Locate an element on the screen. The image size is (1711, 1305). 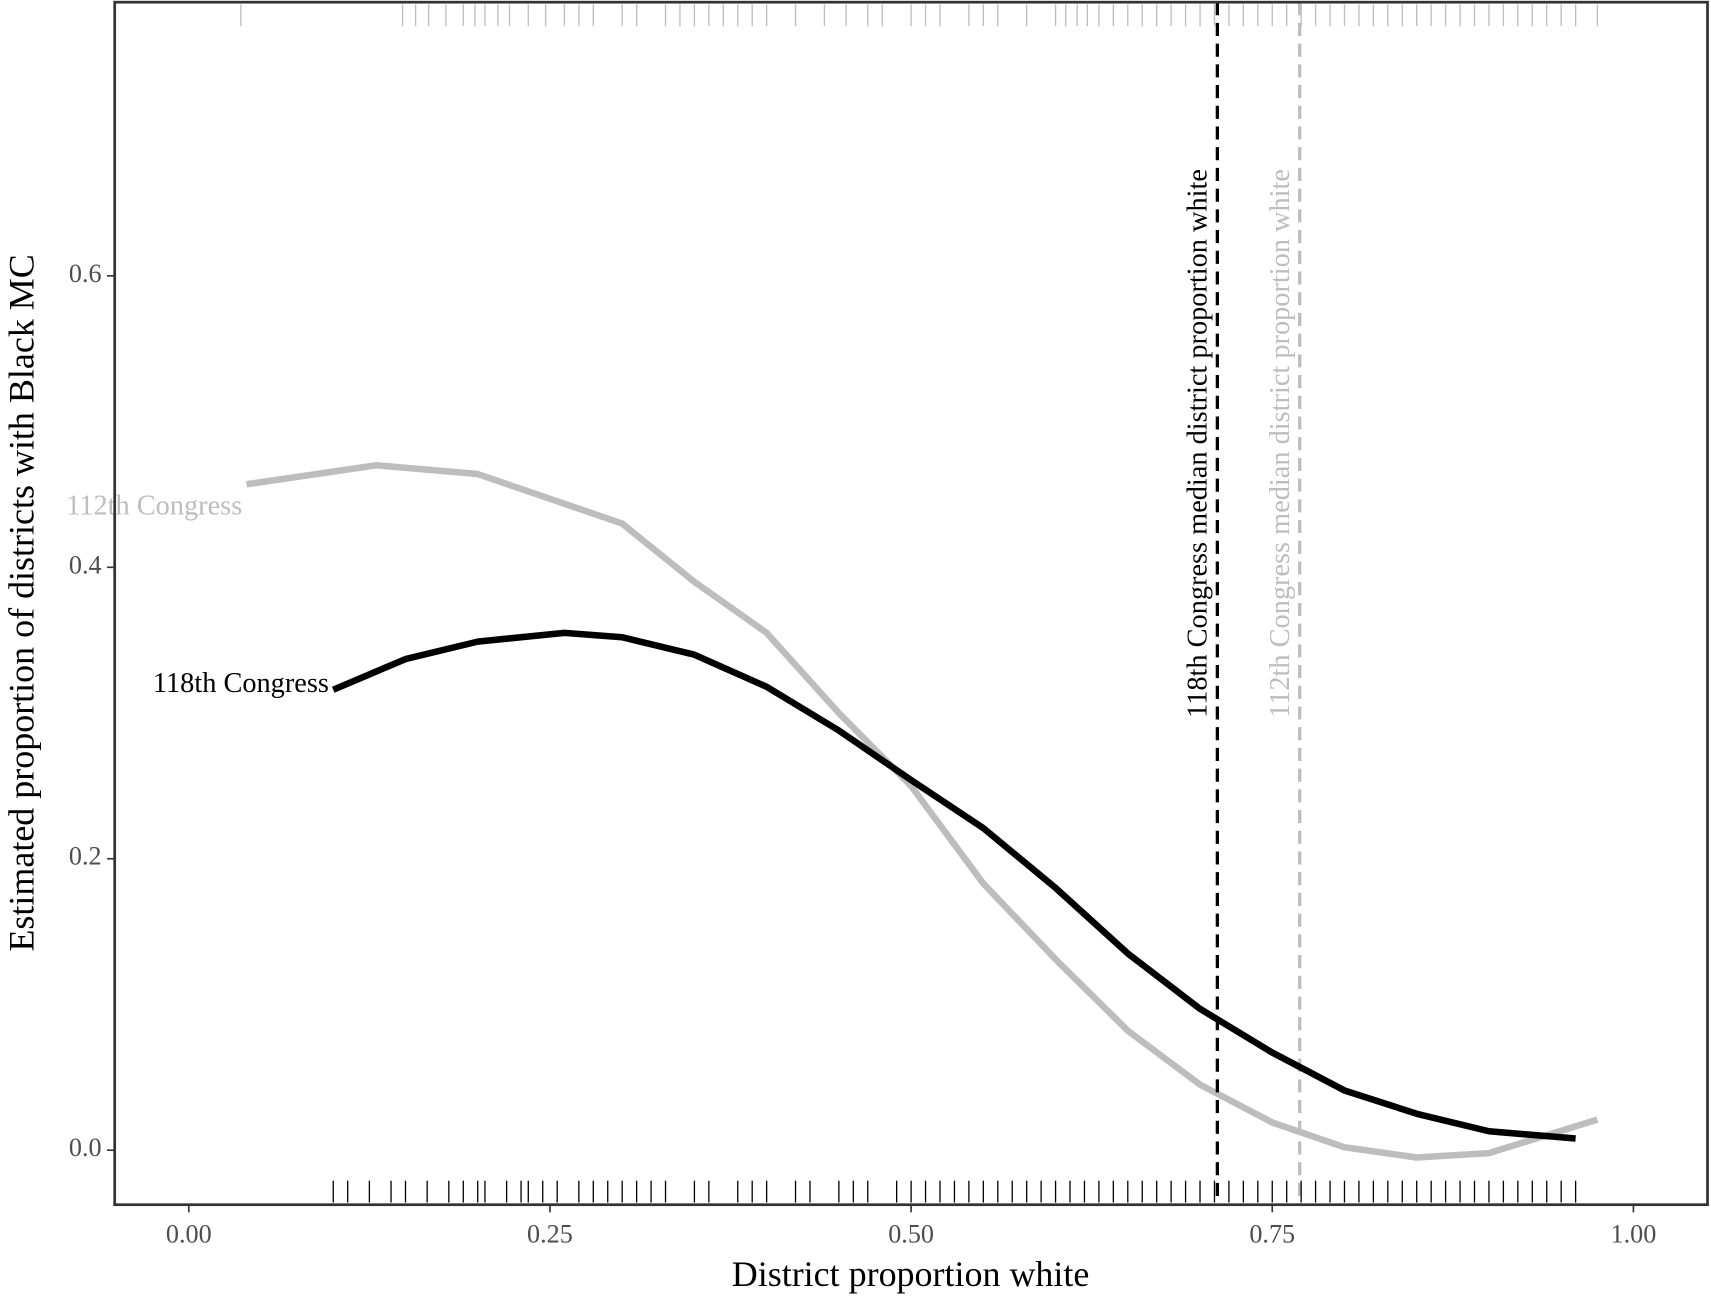
y-tick-label: 0.2 is located at coordinates (85, 856).